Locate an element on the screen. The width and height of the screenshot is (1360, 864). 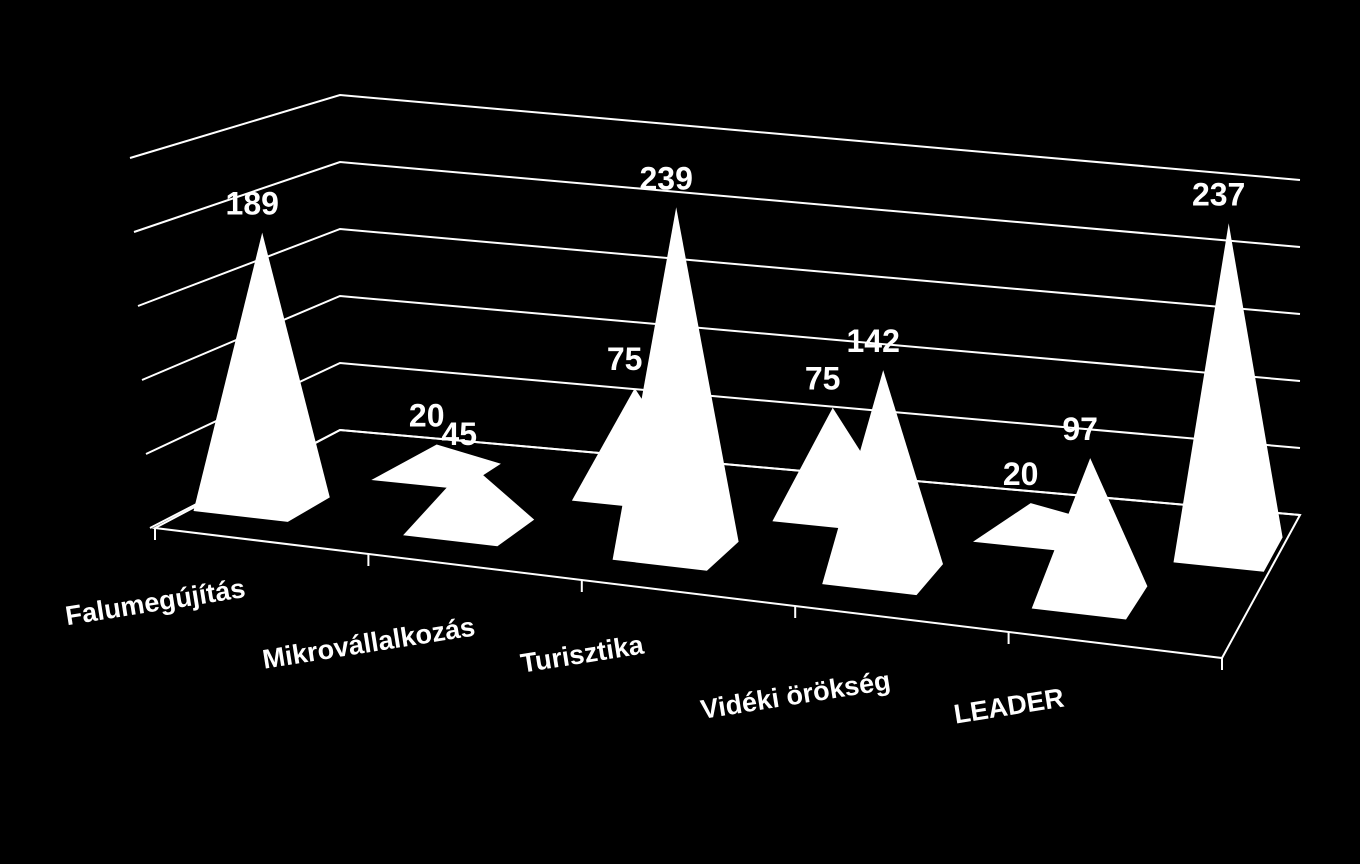
x-tick-label: Falumegújítás is located at coordinates (155, 602).